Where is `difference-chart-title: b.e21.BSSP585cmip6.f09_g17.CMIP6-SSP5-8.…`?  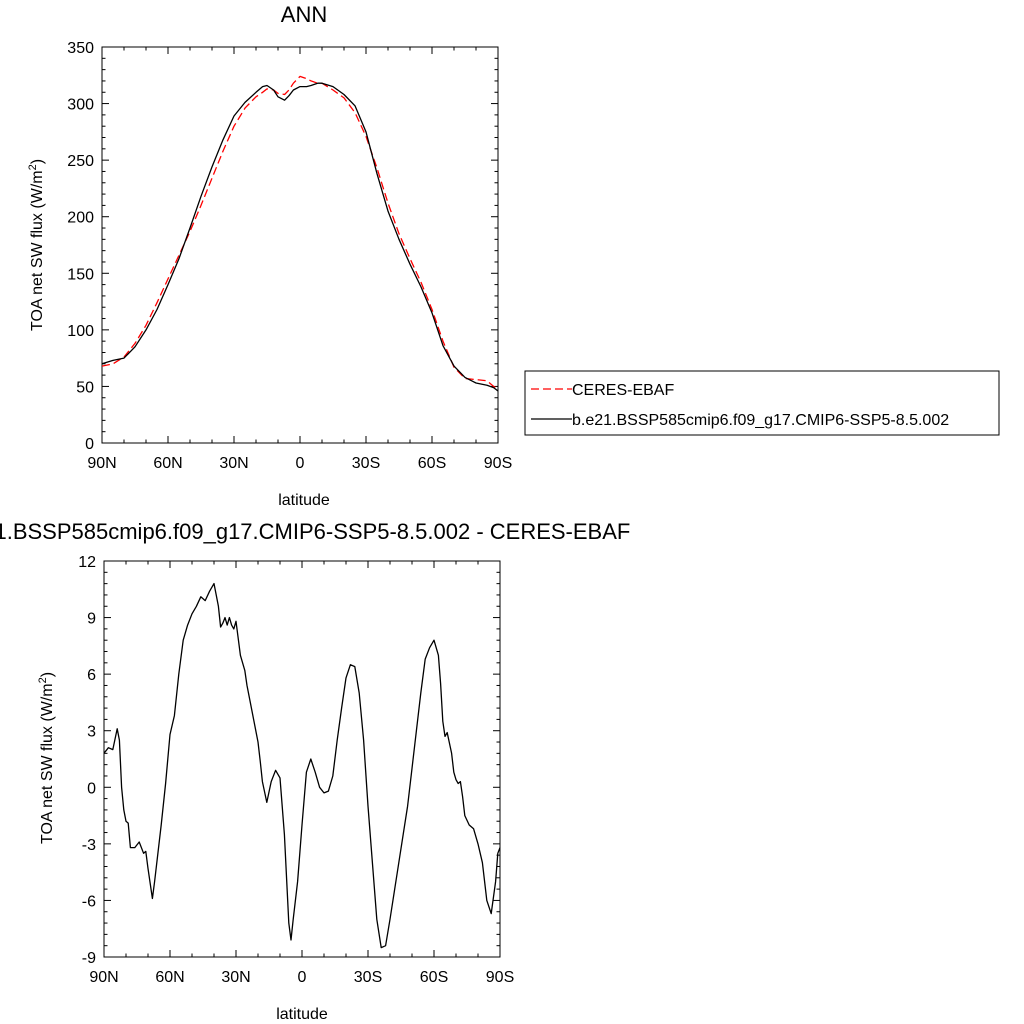
difference-chart-title: b.e21.BSSP585cmip6.f09_g17.CMIP6-SSP5-8.… is located at coordinates (315, 531).